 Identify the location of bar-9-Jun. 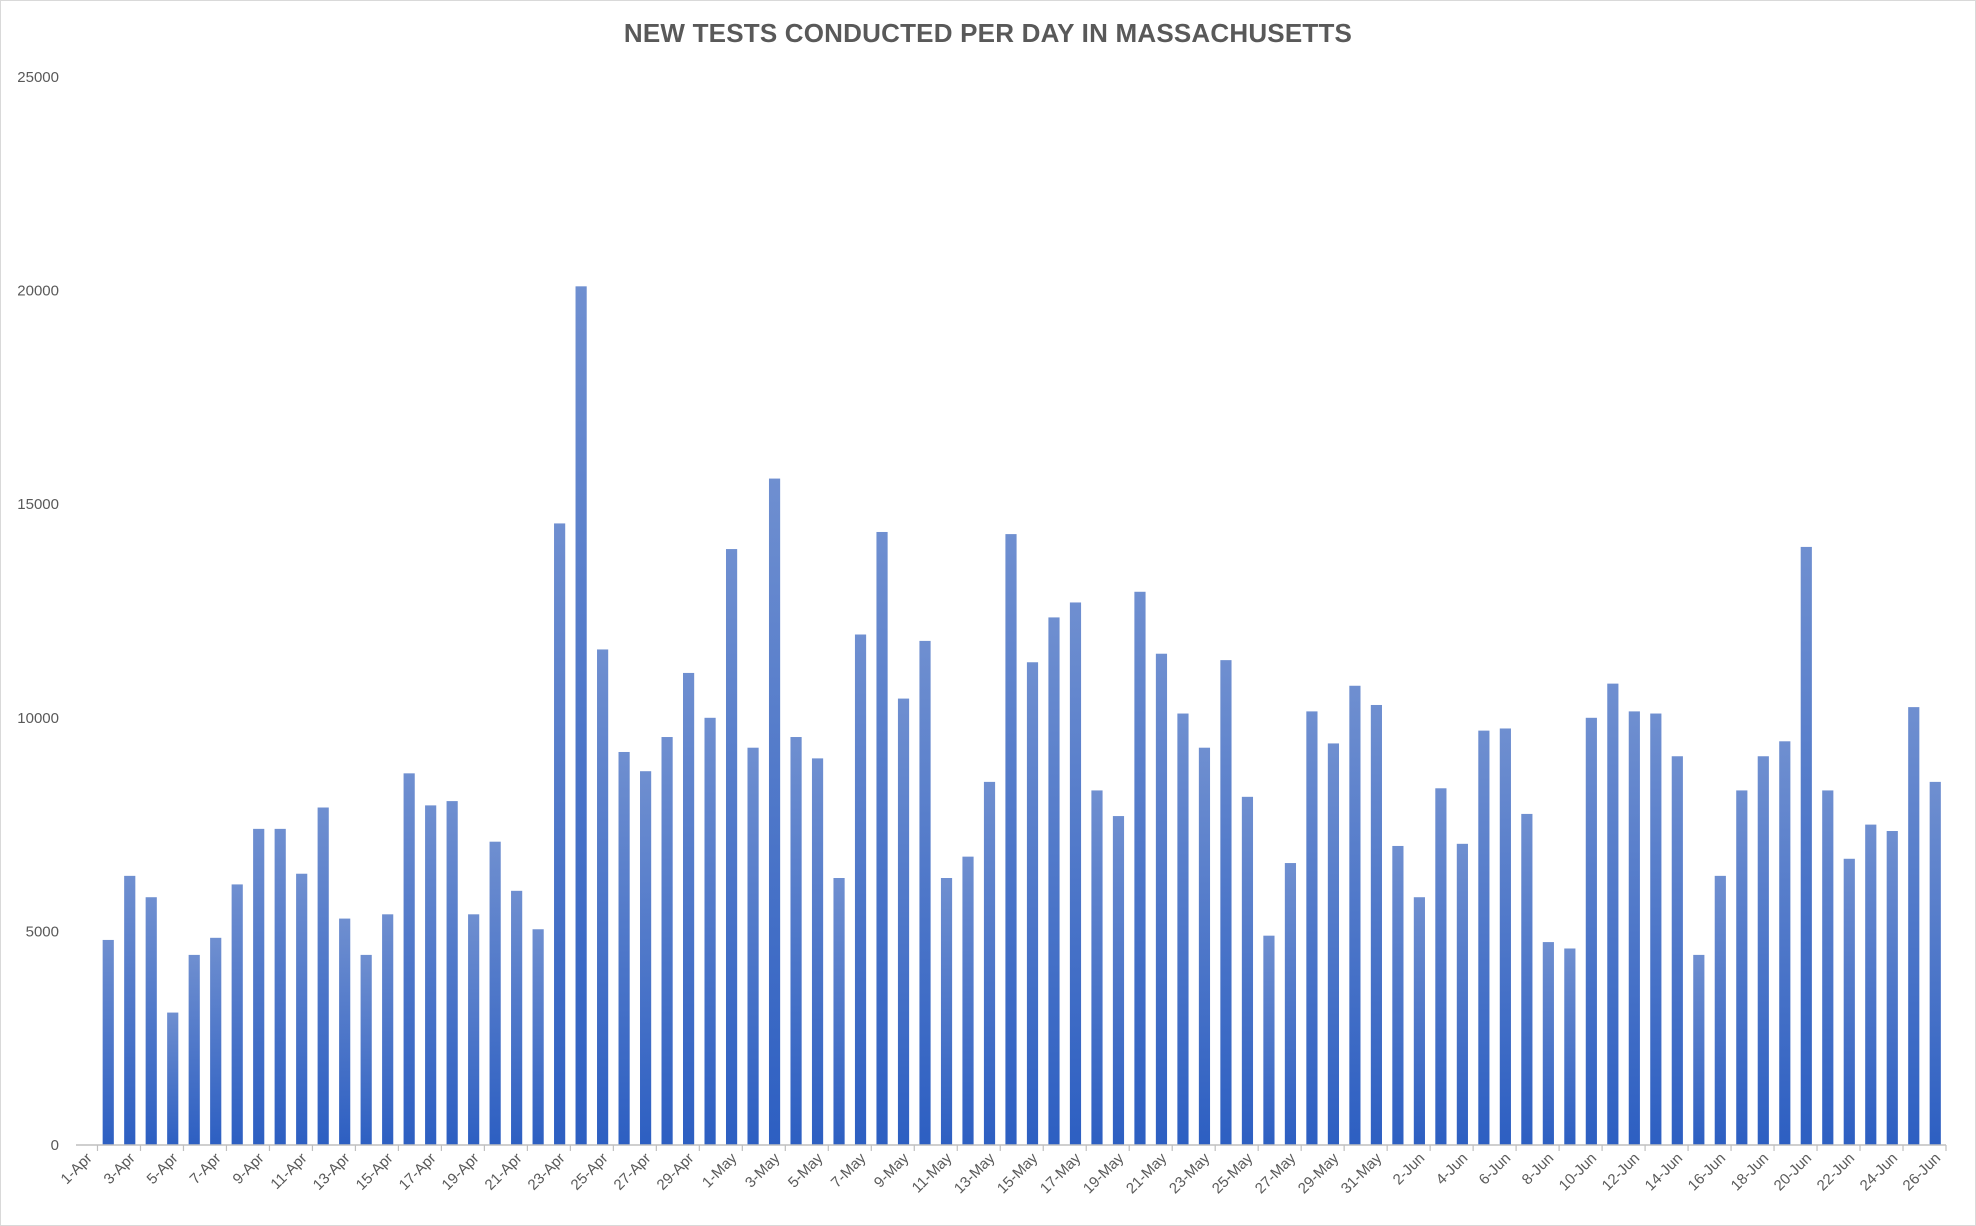
(1570, 1046).